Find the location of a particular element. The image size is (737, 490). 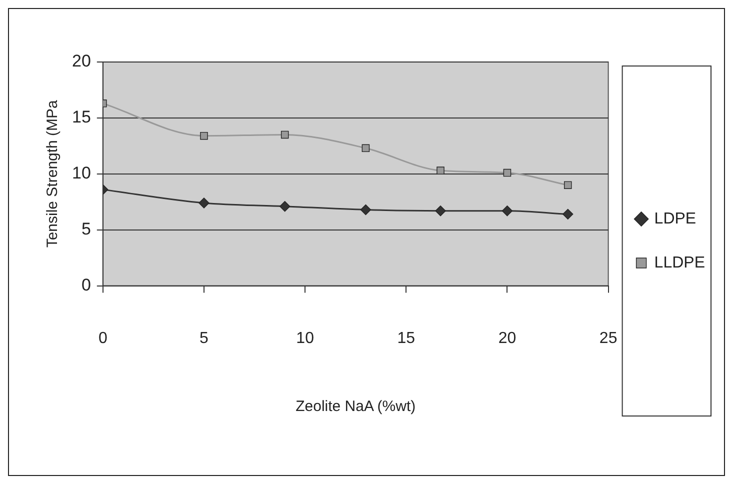

x-tick-label: 10 is located at coordinates (305, 338).